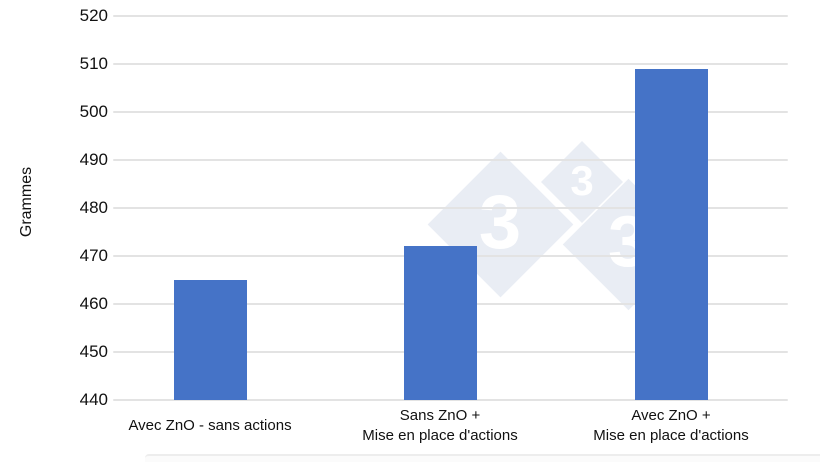 The height and width of the screenshot is (462, 820). I want to click on y-axis-title: Grammes, so click(26, 202).